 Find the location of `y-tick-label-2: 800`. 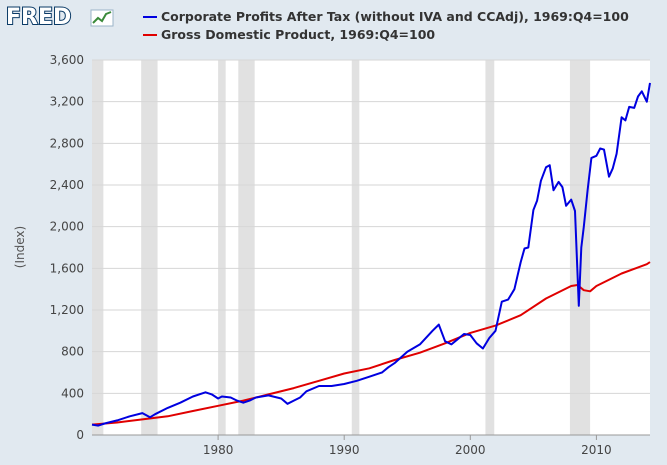

y-tick-label-2: 800 is located at coordinates (72, 352).